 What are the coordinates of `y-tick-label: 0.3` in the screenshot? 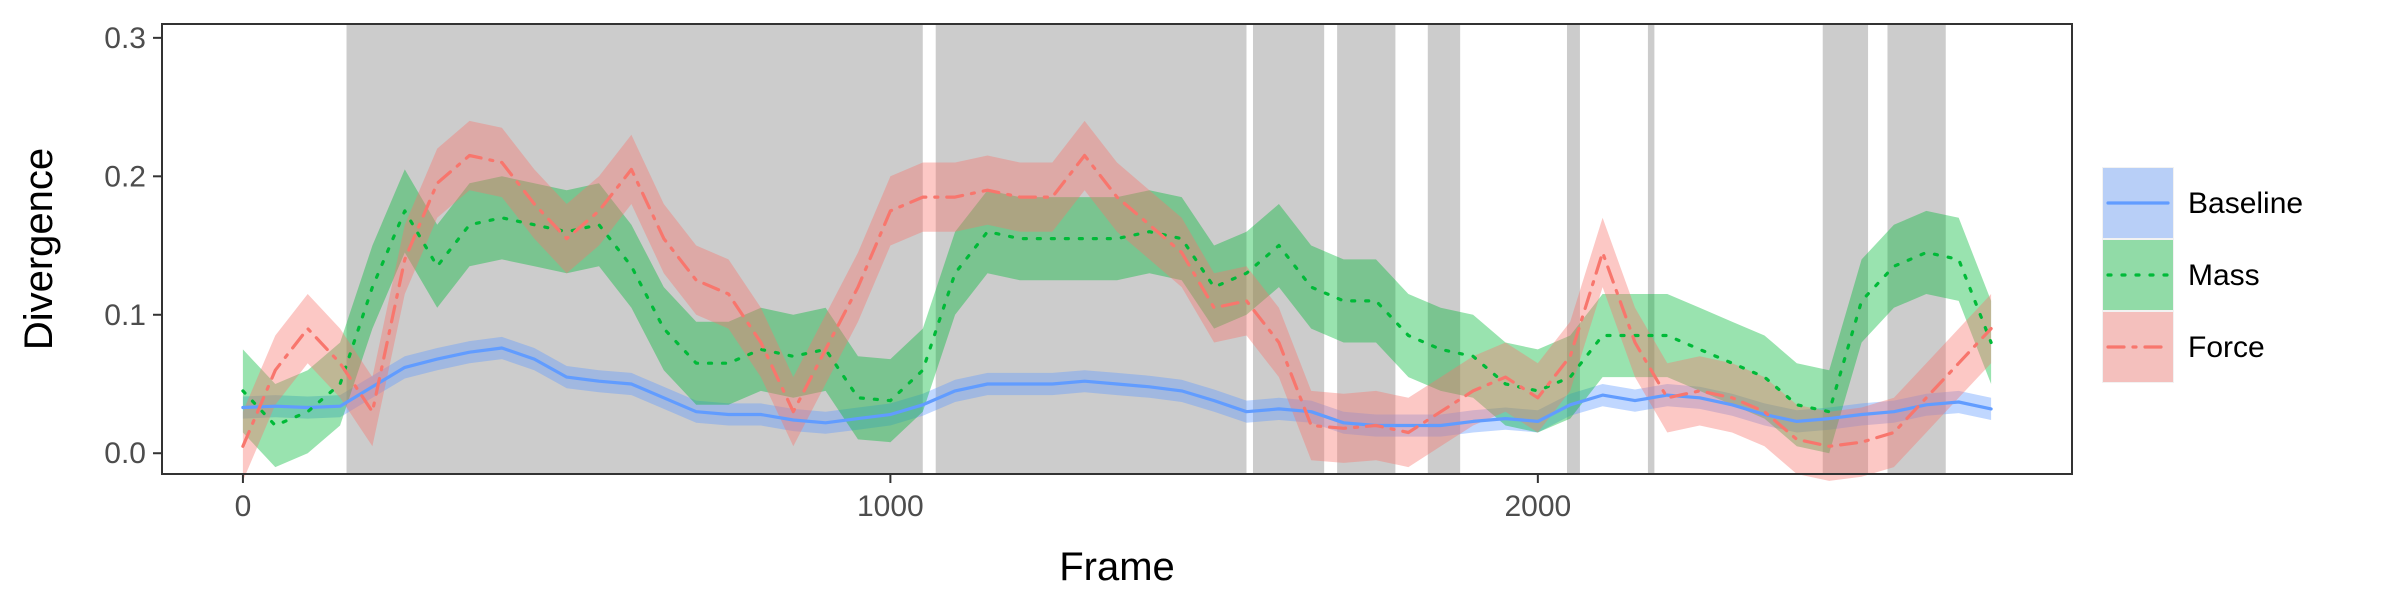 It's located at (125, 38).